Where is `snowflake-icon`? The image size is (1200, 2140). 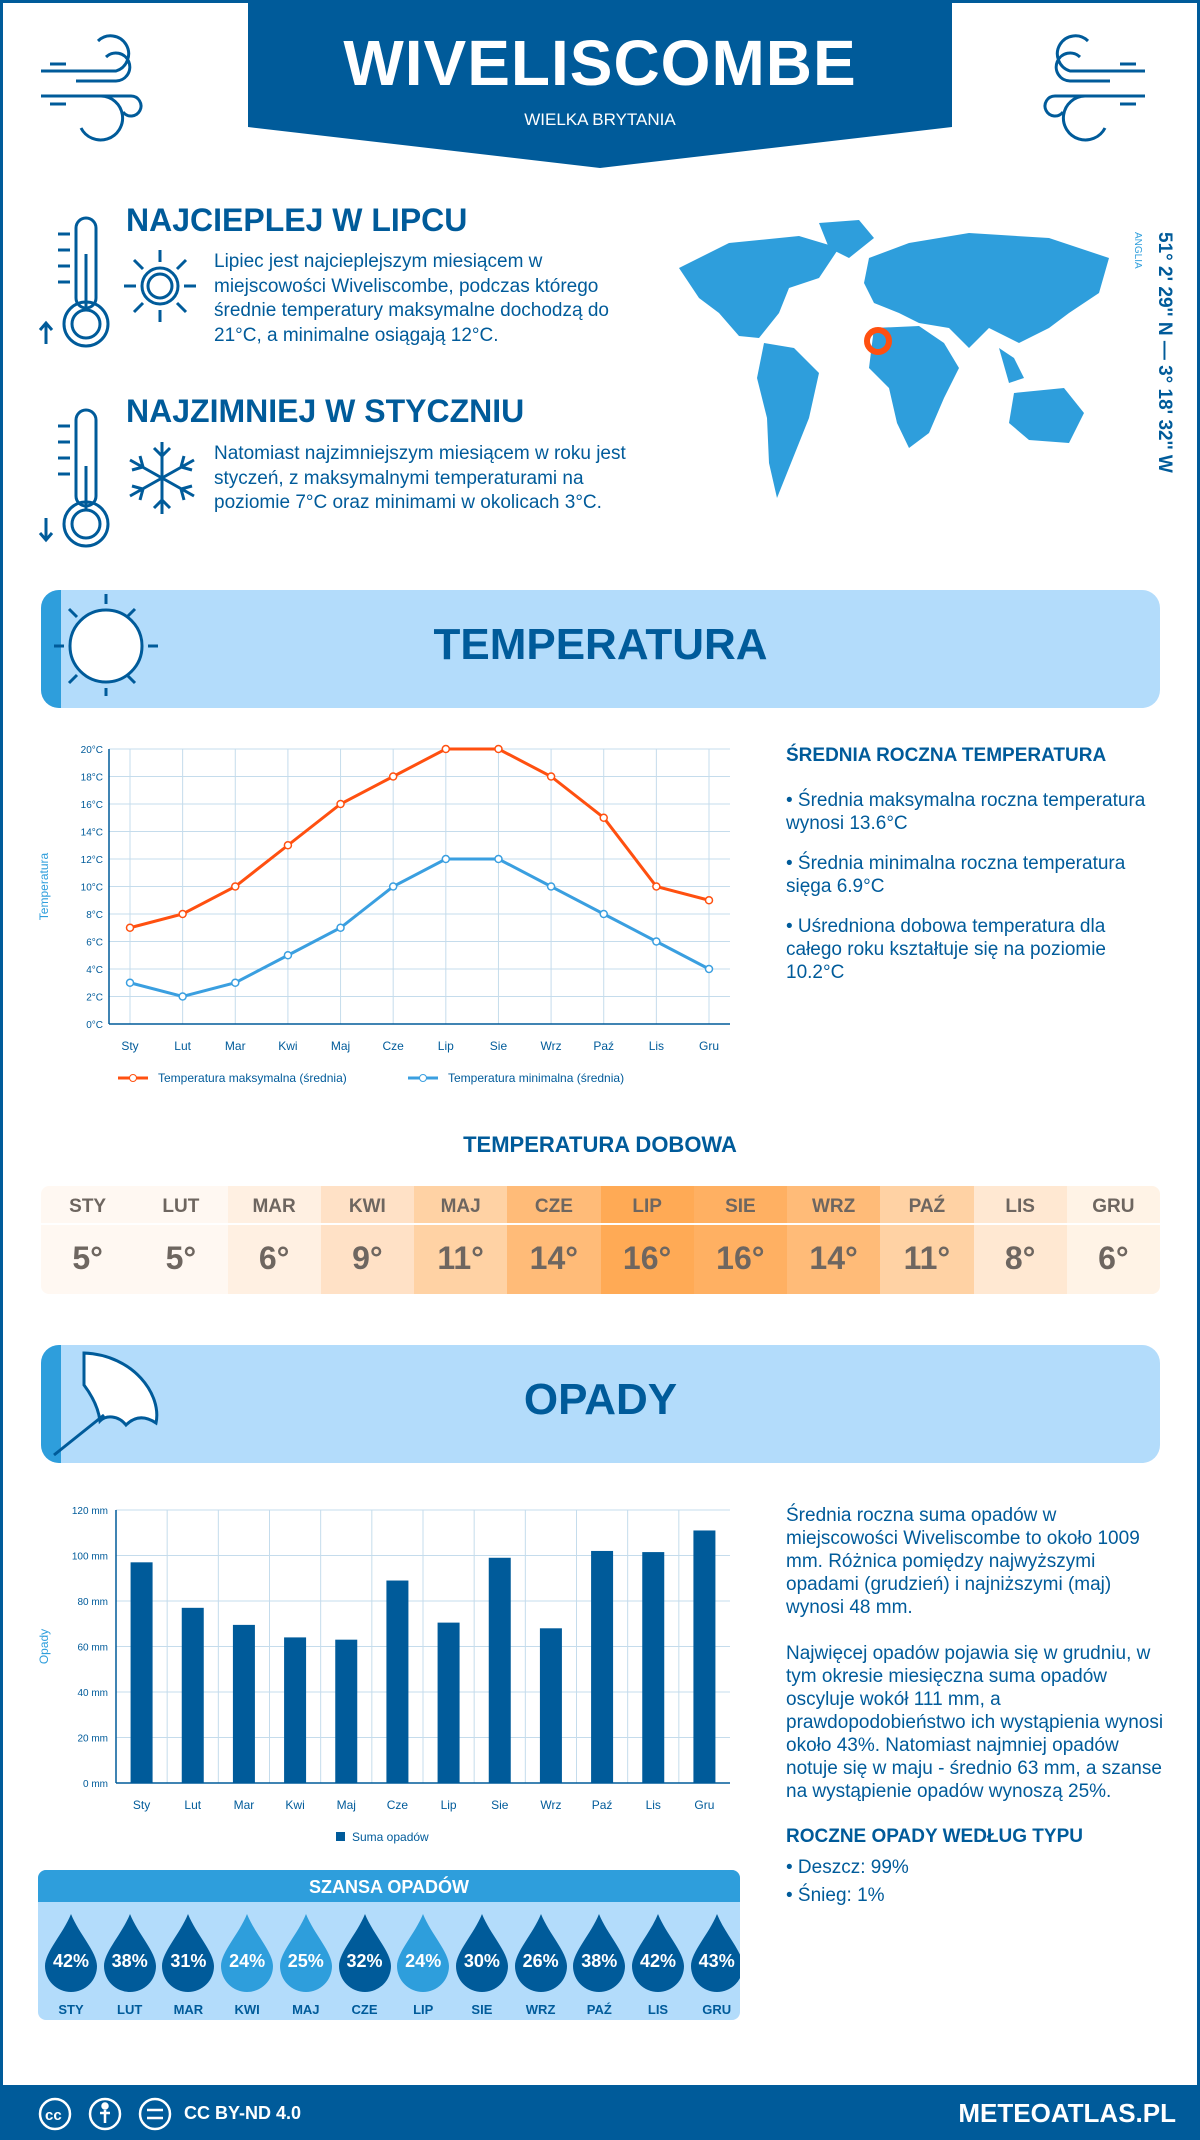
snowflake-icon is located at coordinates (162, 478).